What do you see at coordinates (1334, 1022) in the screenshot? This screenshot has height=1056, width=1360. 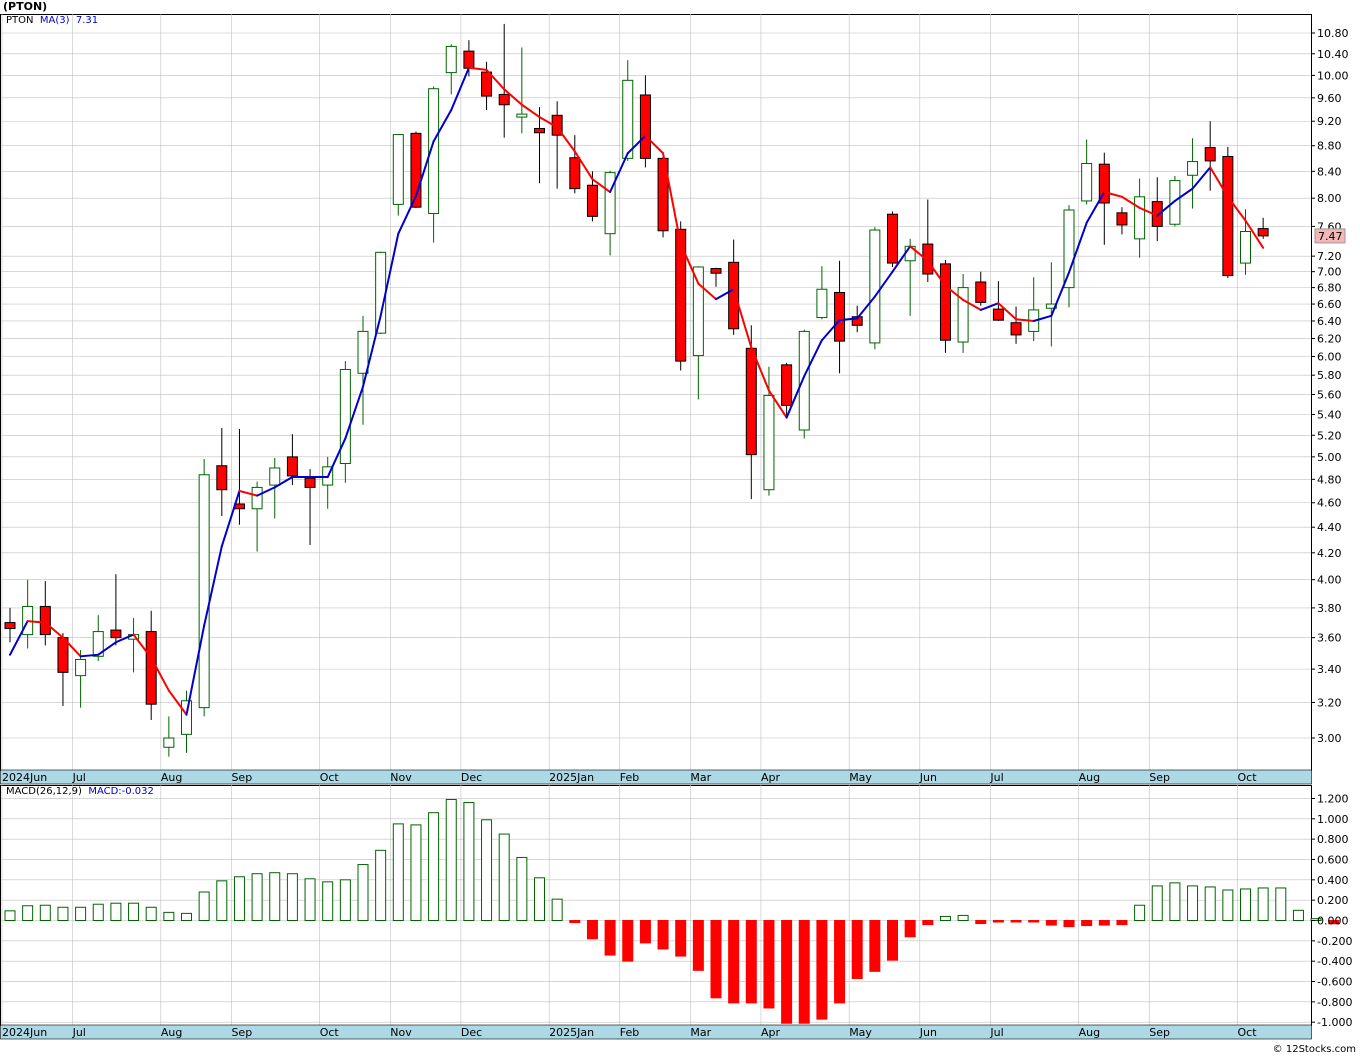 I see `macd-tick-label: -1.000` at bounding box center [1334, 1022].